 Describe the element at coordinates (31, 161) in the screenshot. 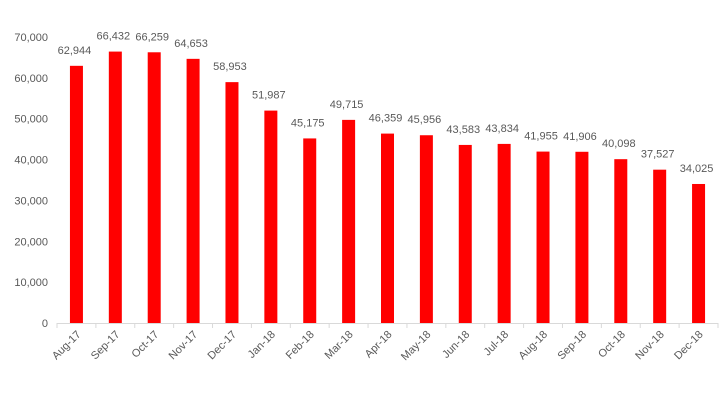

I see `y-tick-label: 40,000` at that location.